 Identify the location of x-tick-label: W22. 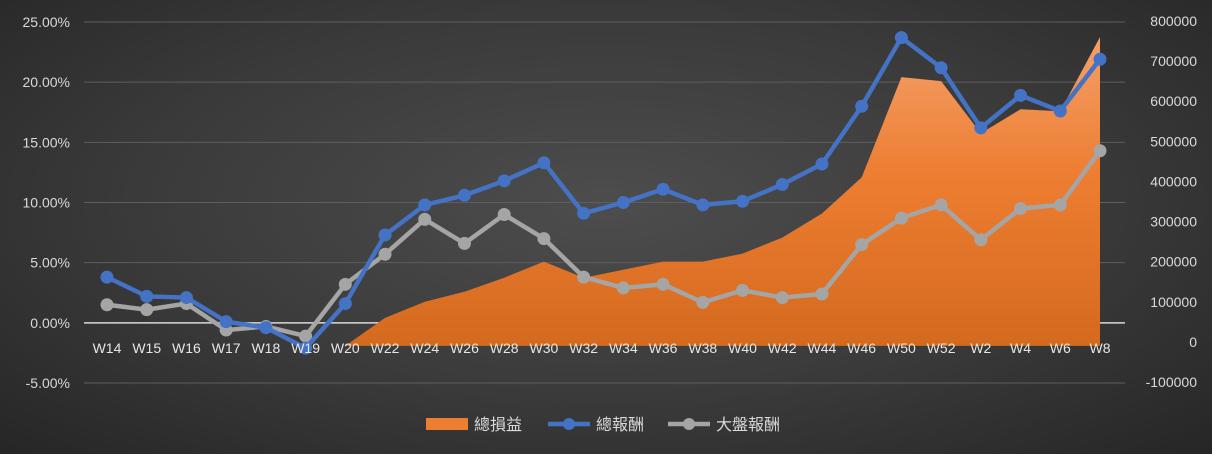
(385, 348).